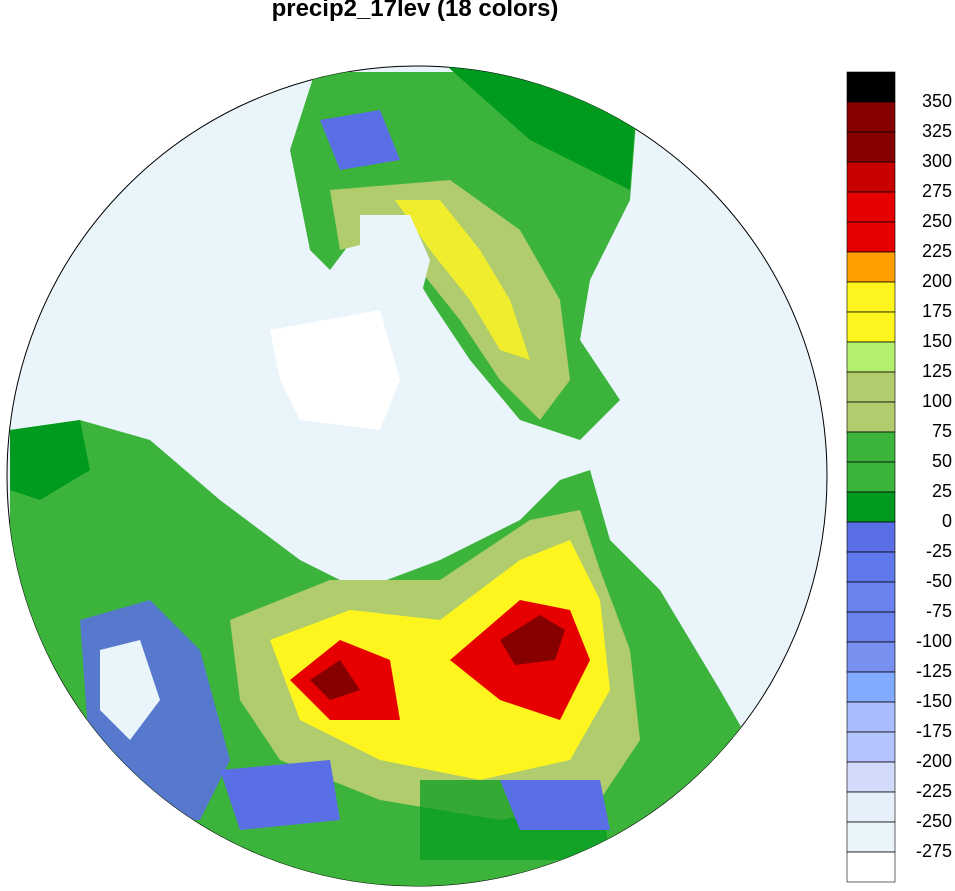 Image resolution: width=955 pixels, height=891 pixels. Describe the element at coordinates (415, 11) in the screenshot. I see `map-title: precip2_17lev (18 colors)` at that location.